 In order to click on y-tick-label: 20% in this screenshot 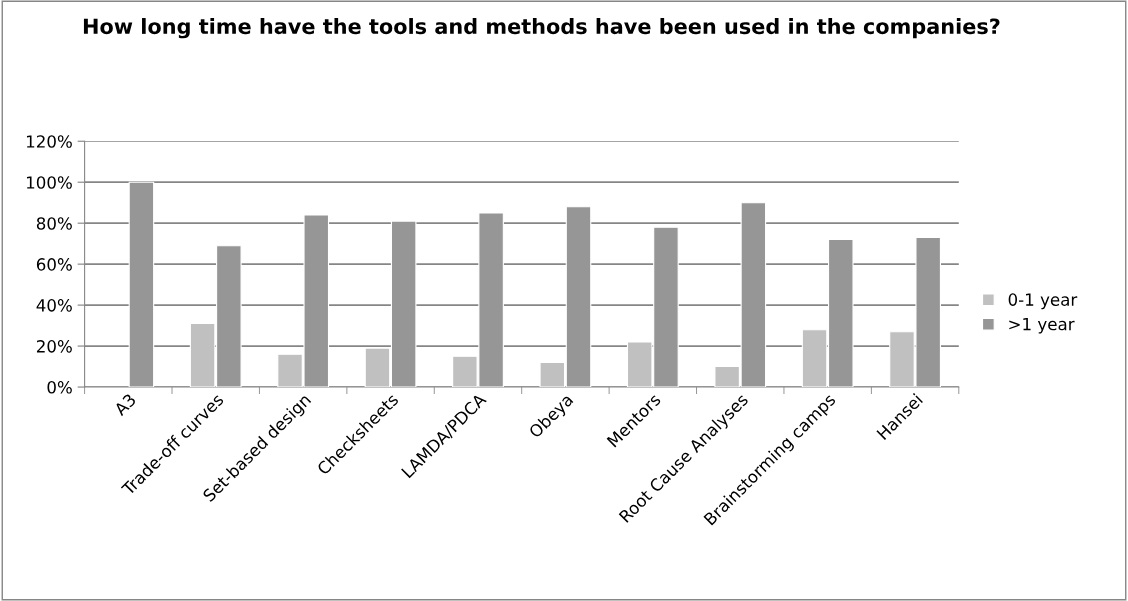, I will do `click(54, 346)`.